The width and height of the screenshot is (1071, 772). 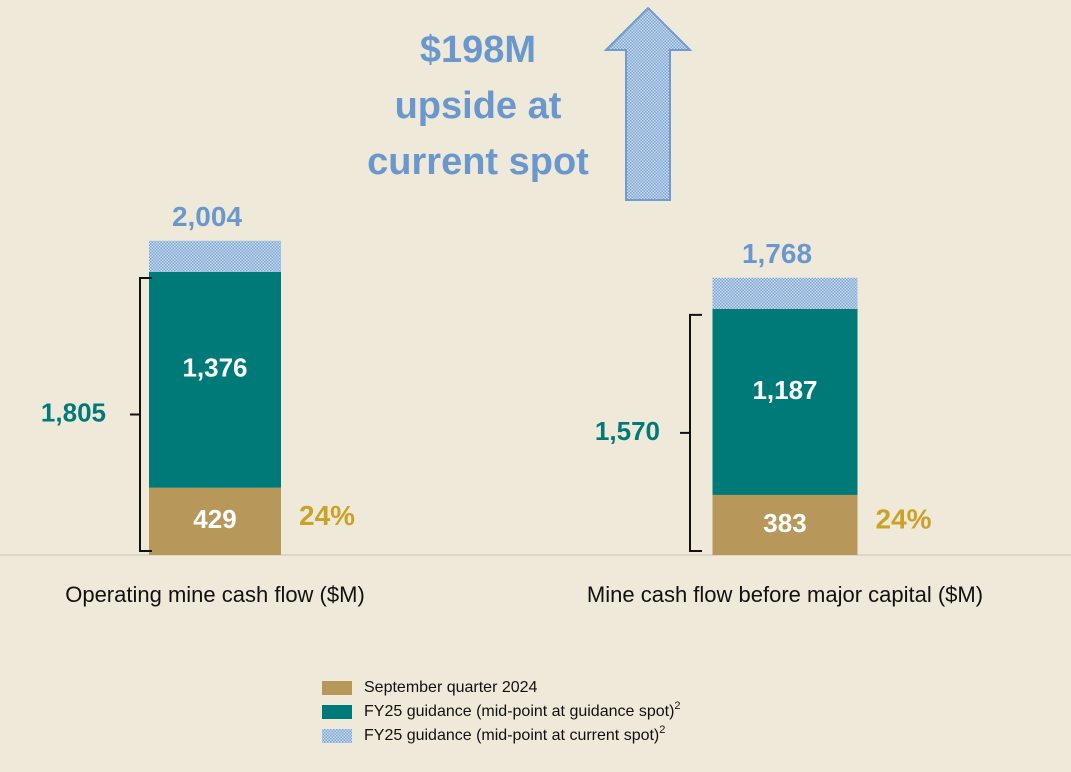 What do you see at coordinates (478, 162) in the screenshot?
I see `title-line: current spot` at bounding box center [478, 162].